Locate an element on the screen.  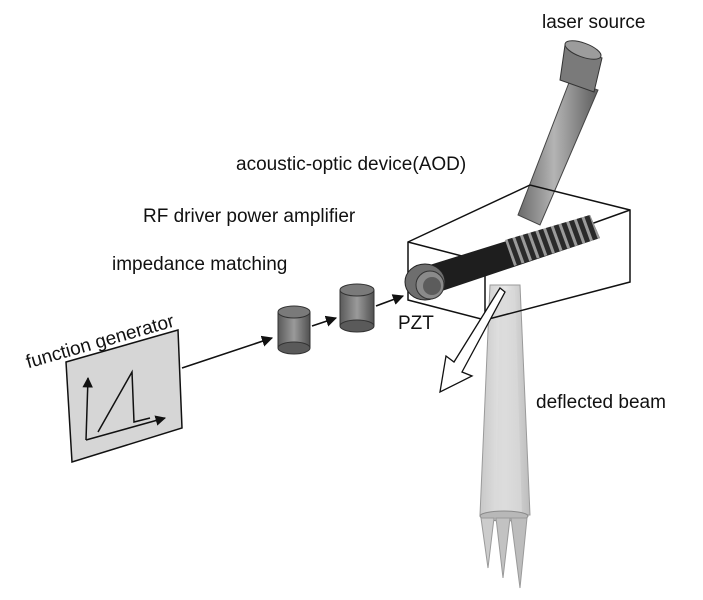
pzt-transducer is located at coordinates (425, 282).